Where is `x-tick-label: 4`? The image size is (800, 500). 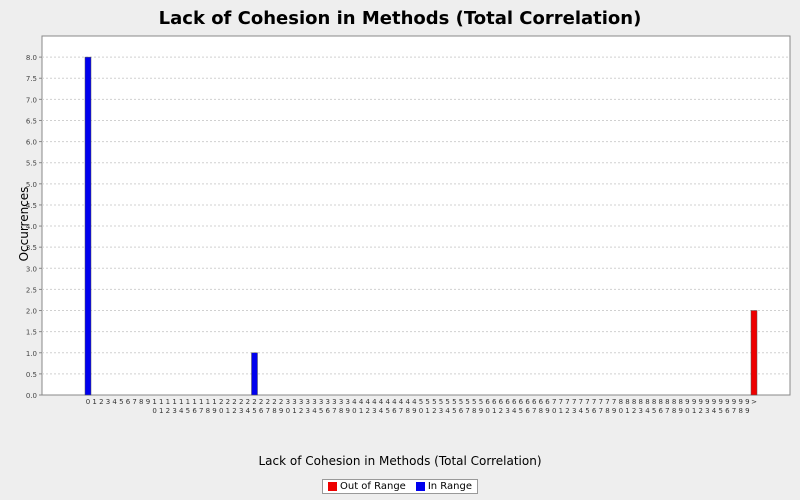
x-tick-label: 4 is located at coordinates (114, 402).